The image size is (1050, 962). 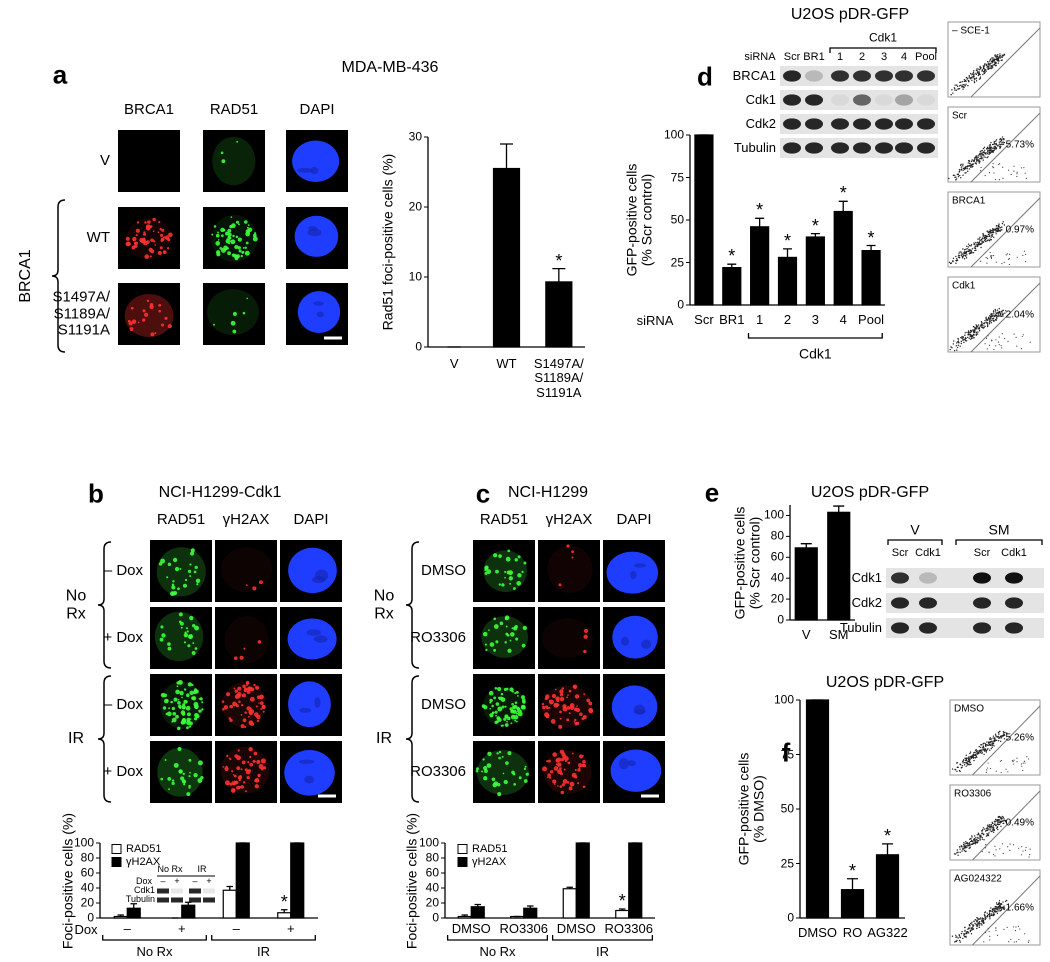 What do you see at coordinates (490, 848) in the screenshot?
I see `legend-label: RAD51` at bounding box center [490, 848].